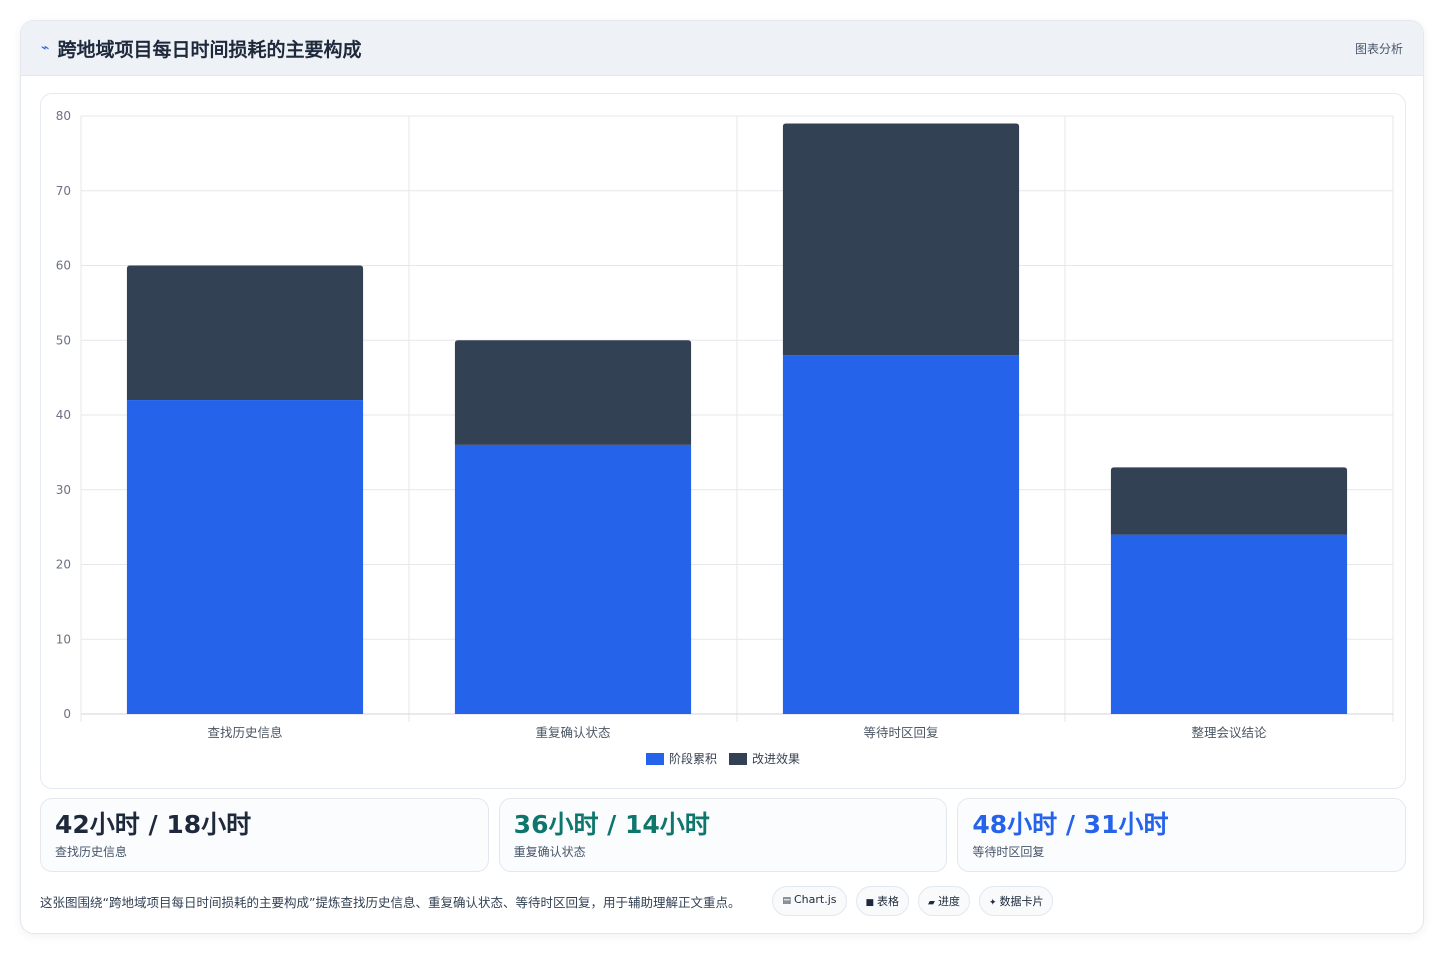  Describe the element at coordinates (611, 824) in the screenshot. I see `stat-value: 36小时 / 14小时` at that location.